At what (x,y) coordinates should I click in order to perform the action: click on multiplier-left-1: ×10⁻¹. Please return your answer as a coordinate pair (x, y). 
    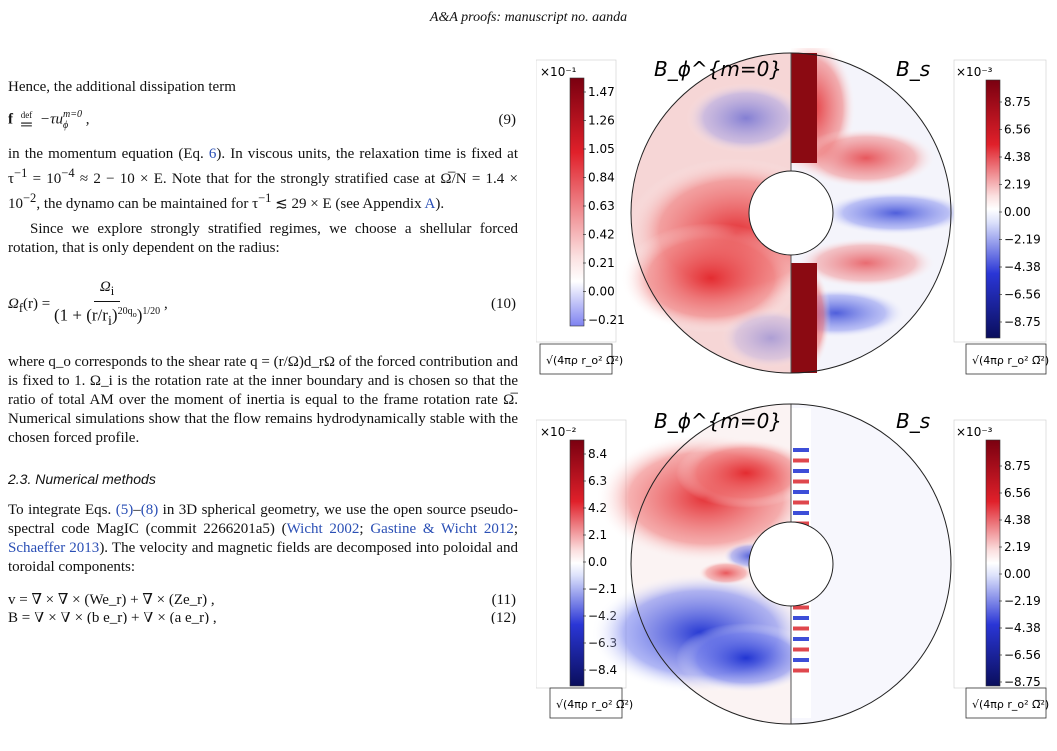
    Looking at the image, I should click on (558, 72).